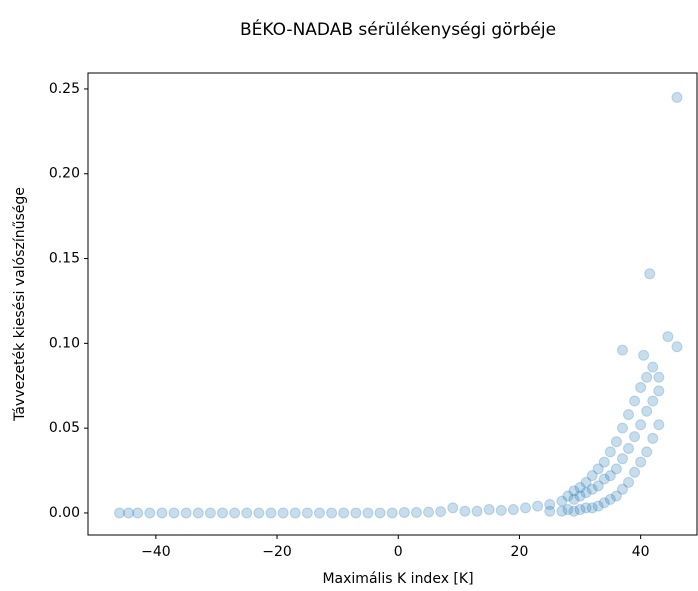 The image size is (698, 591). What do you see at coordinates (20, 304) in the screenshot?
I see `y-axis-label: Távvezeték kiesési valószínűsége` at bounding box center [20, 304].